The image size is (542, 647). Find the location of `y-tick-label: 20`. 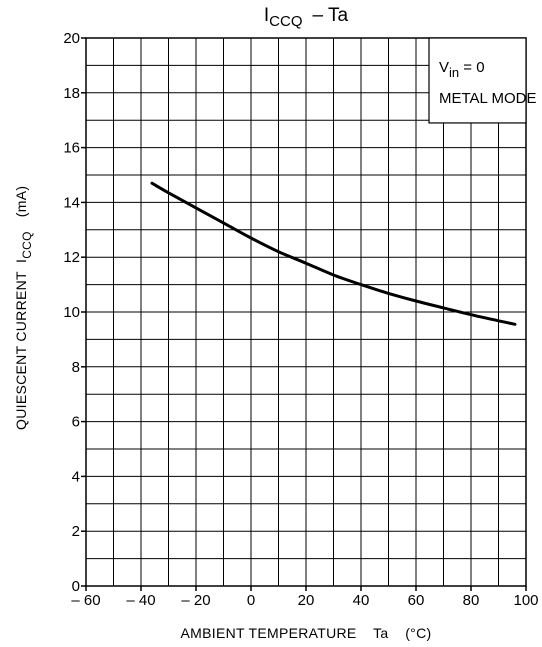

y-tick-label: 20 is located at coordinates (71, 38).